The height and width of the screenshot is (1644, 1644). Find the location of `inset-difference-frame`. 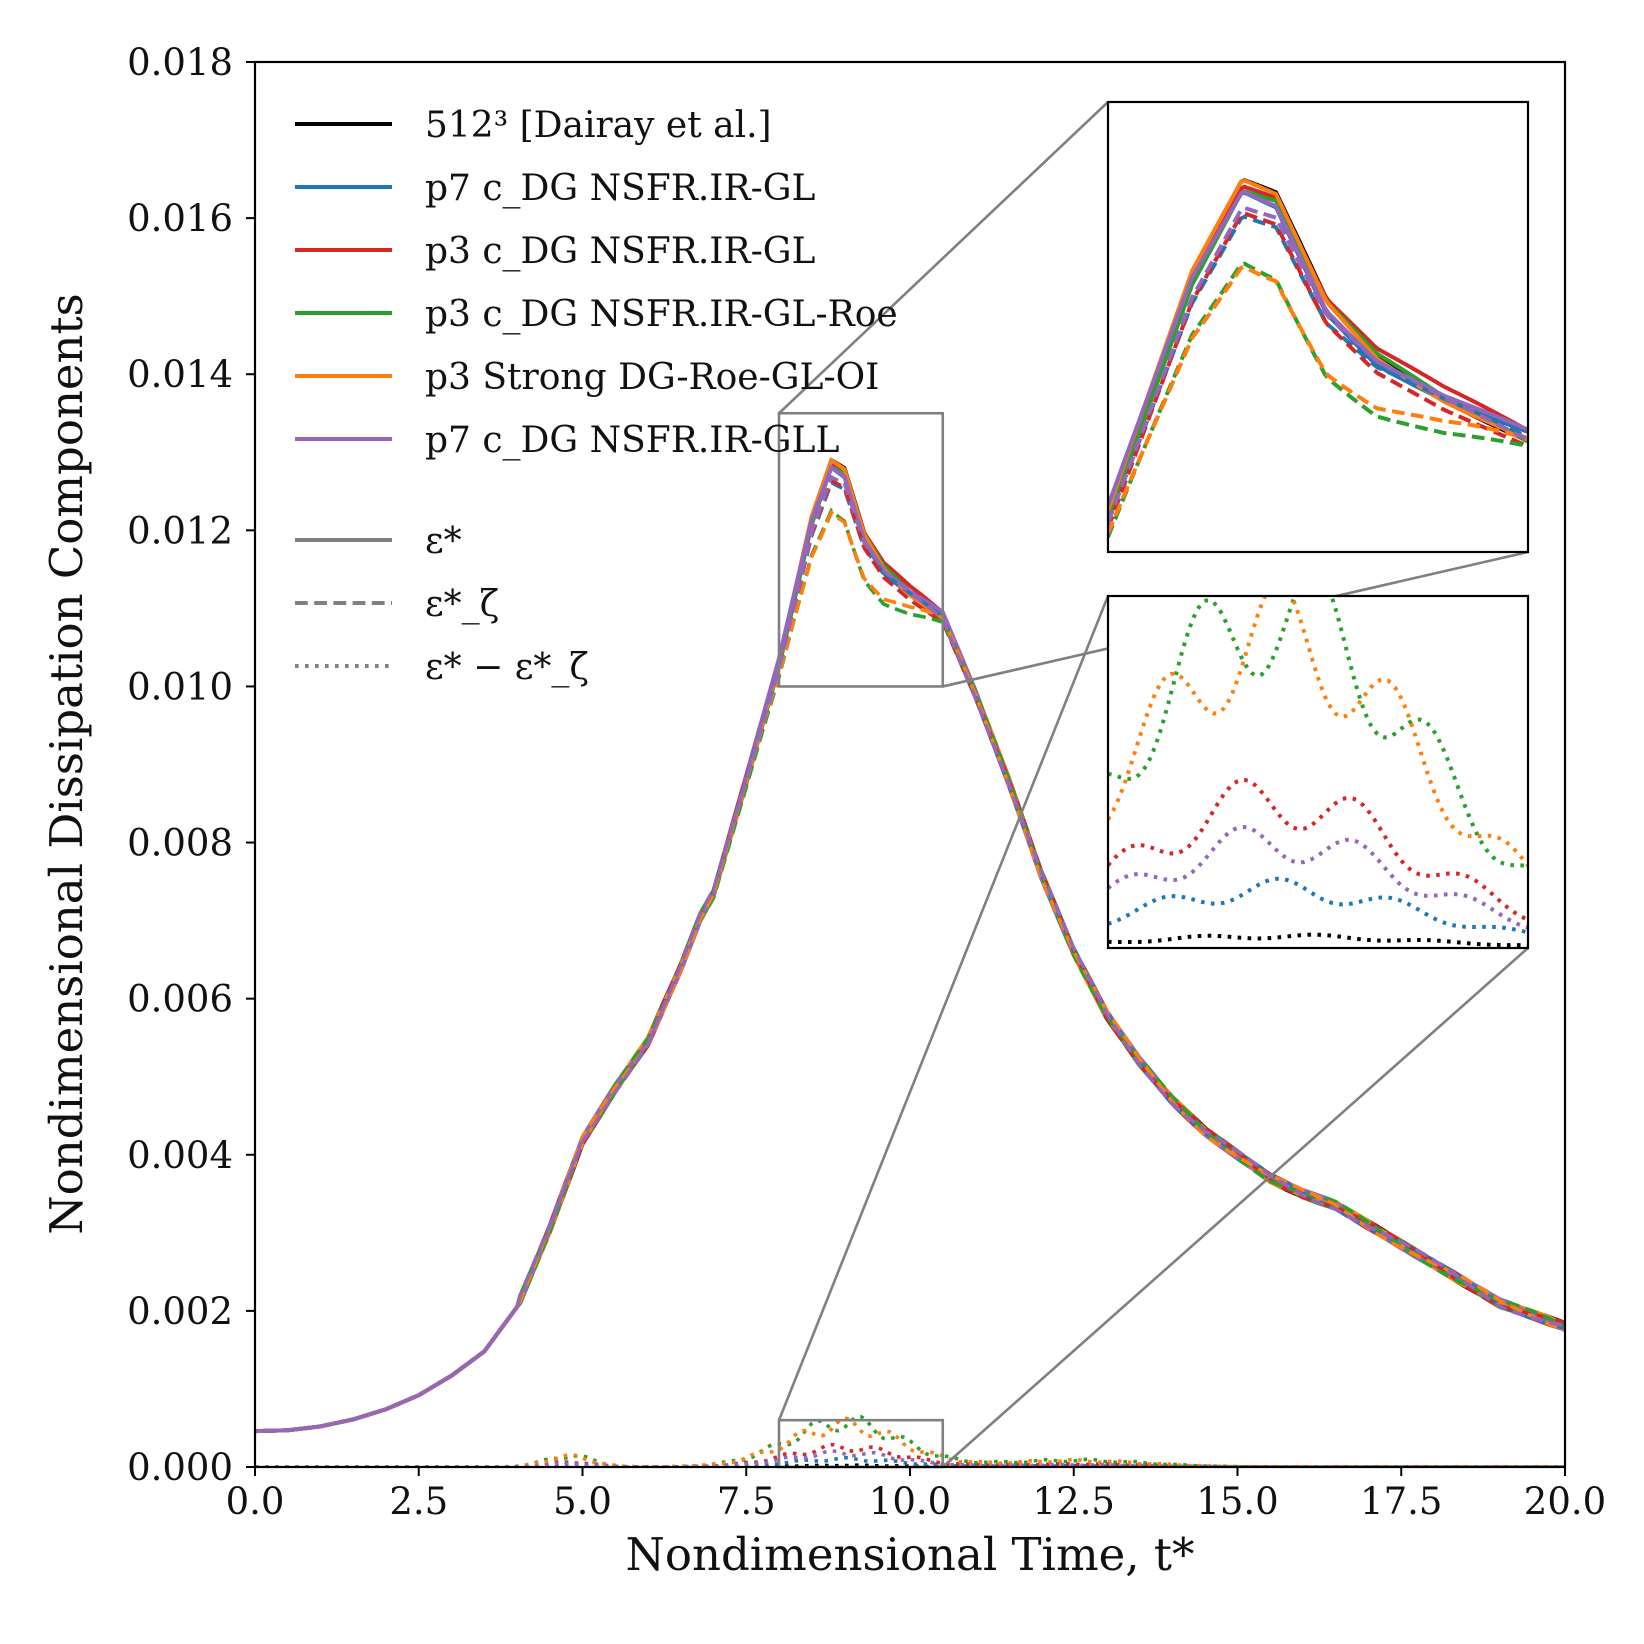

inset-difference-frame is located at coordinates (1318, 772).